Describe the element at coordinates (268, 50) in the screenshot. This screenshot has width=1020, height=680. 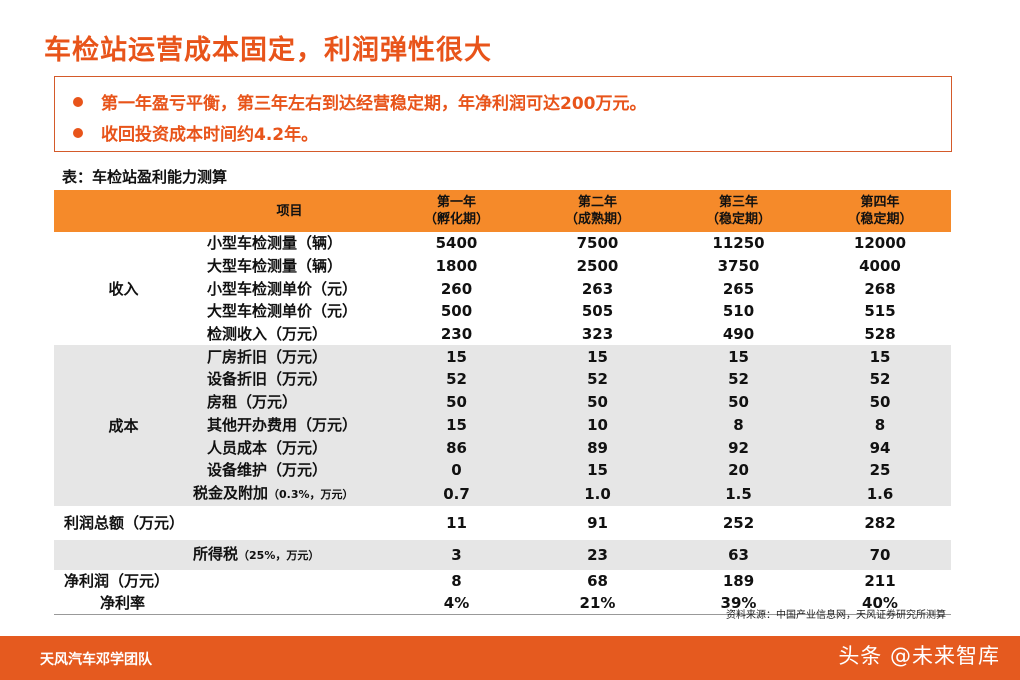
I see `slide-title: 车检站运营成本固定，利润弹性很大` at that location.